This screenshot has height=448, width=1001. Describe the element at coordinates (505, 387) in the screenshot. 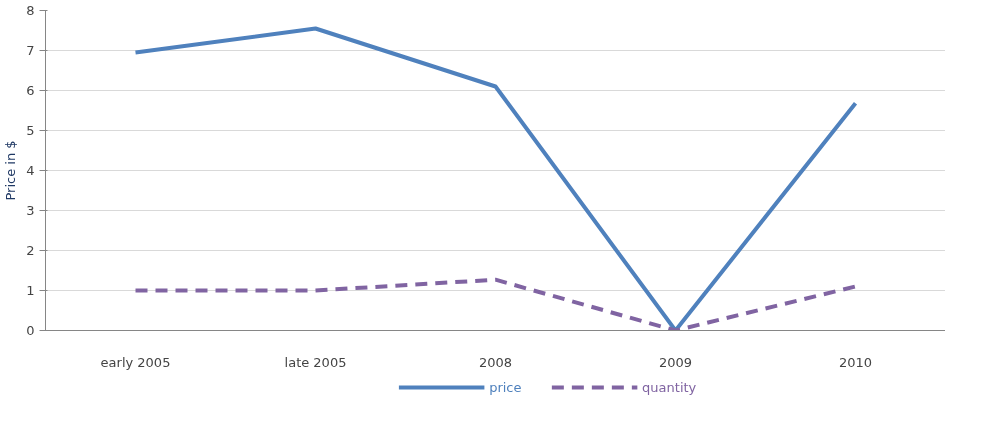

I see `text: price` at that location.